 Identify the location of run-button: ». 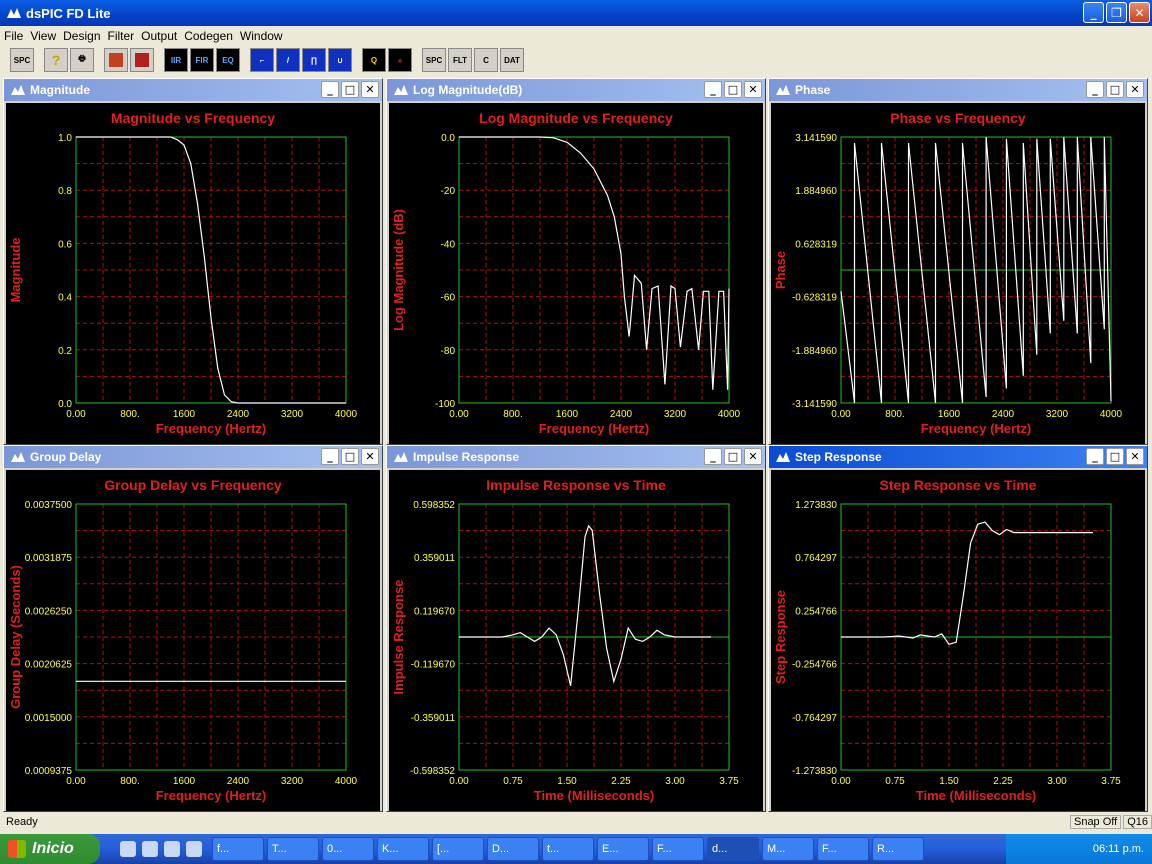
(400, 60).